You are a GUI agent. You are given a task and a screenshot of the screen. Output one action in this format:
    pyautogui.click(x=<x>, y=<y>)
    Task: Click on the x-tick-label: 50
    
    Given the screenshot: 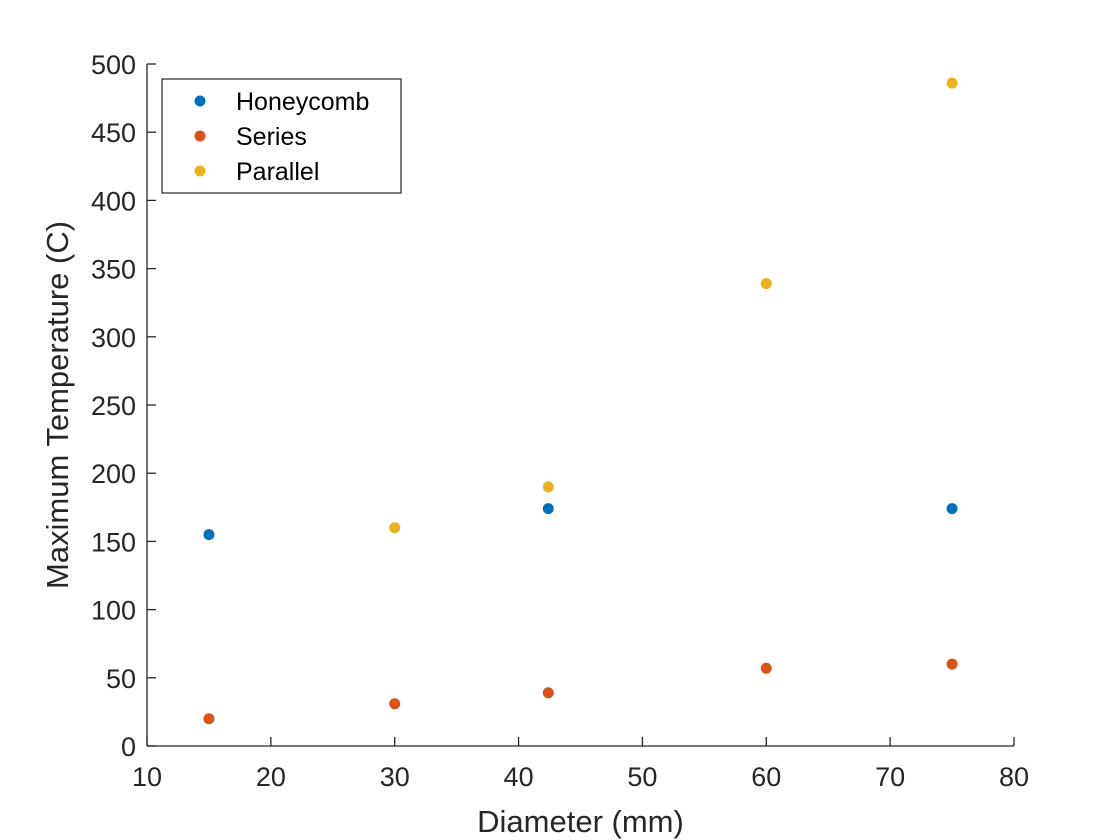 What is the action you would take?
    pyautogui.click(x=642, y=777)
    